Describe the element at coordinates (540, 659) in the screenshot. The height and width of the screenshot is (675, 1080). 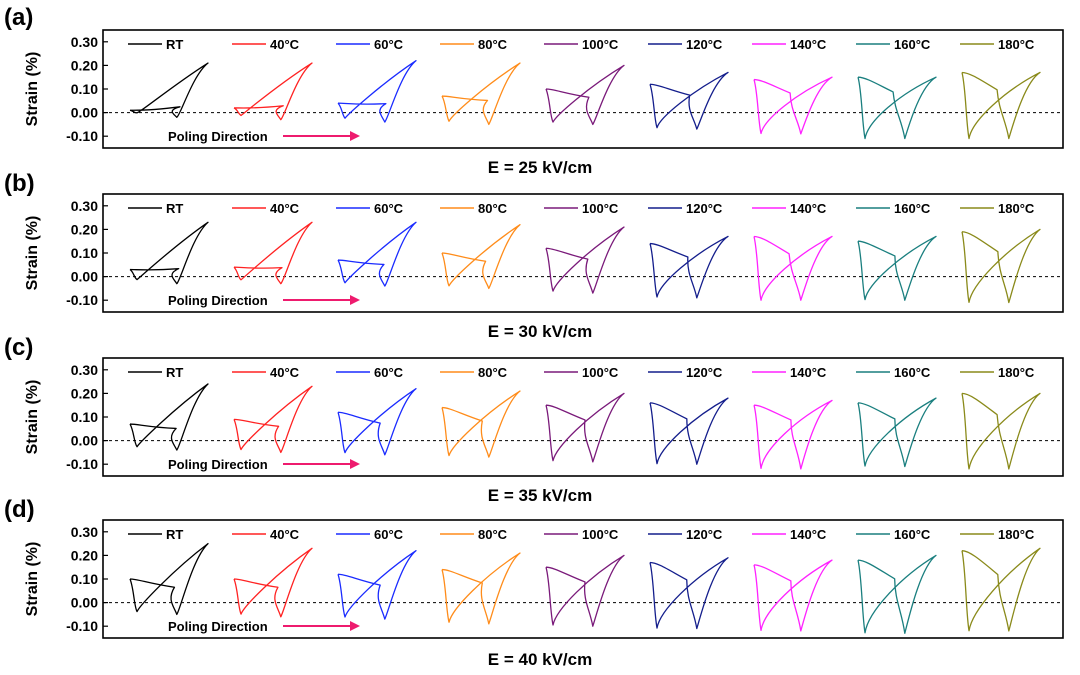
I see `panel-caption-d: E = 40 kV/cm` at that location.